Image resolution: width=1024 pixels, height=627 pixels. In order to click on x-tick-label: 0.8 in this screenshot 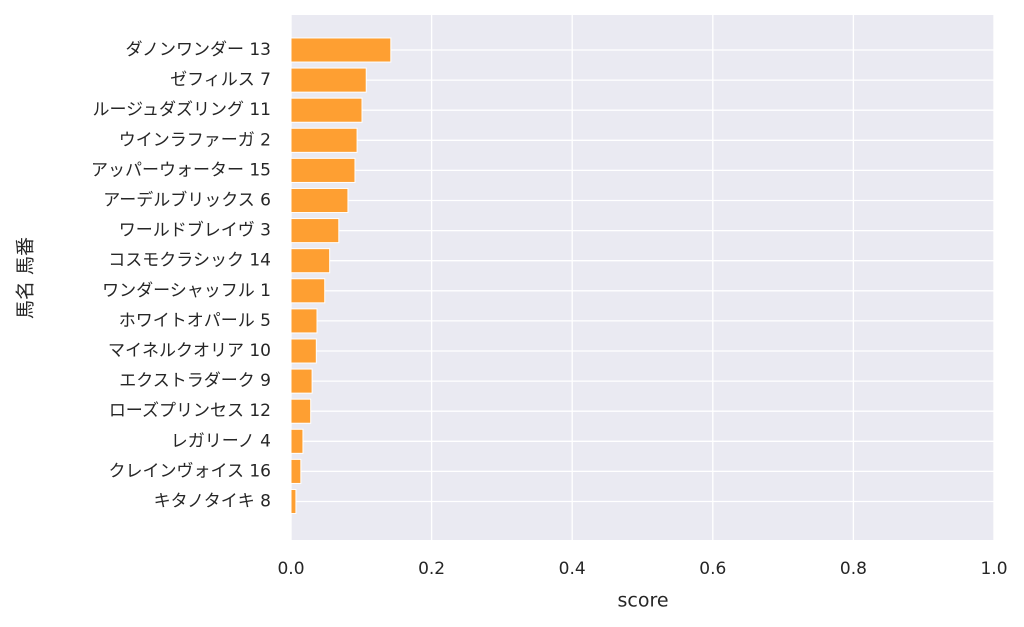, I will do `click(853, 569)`.